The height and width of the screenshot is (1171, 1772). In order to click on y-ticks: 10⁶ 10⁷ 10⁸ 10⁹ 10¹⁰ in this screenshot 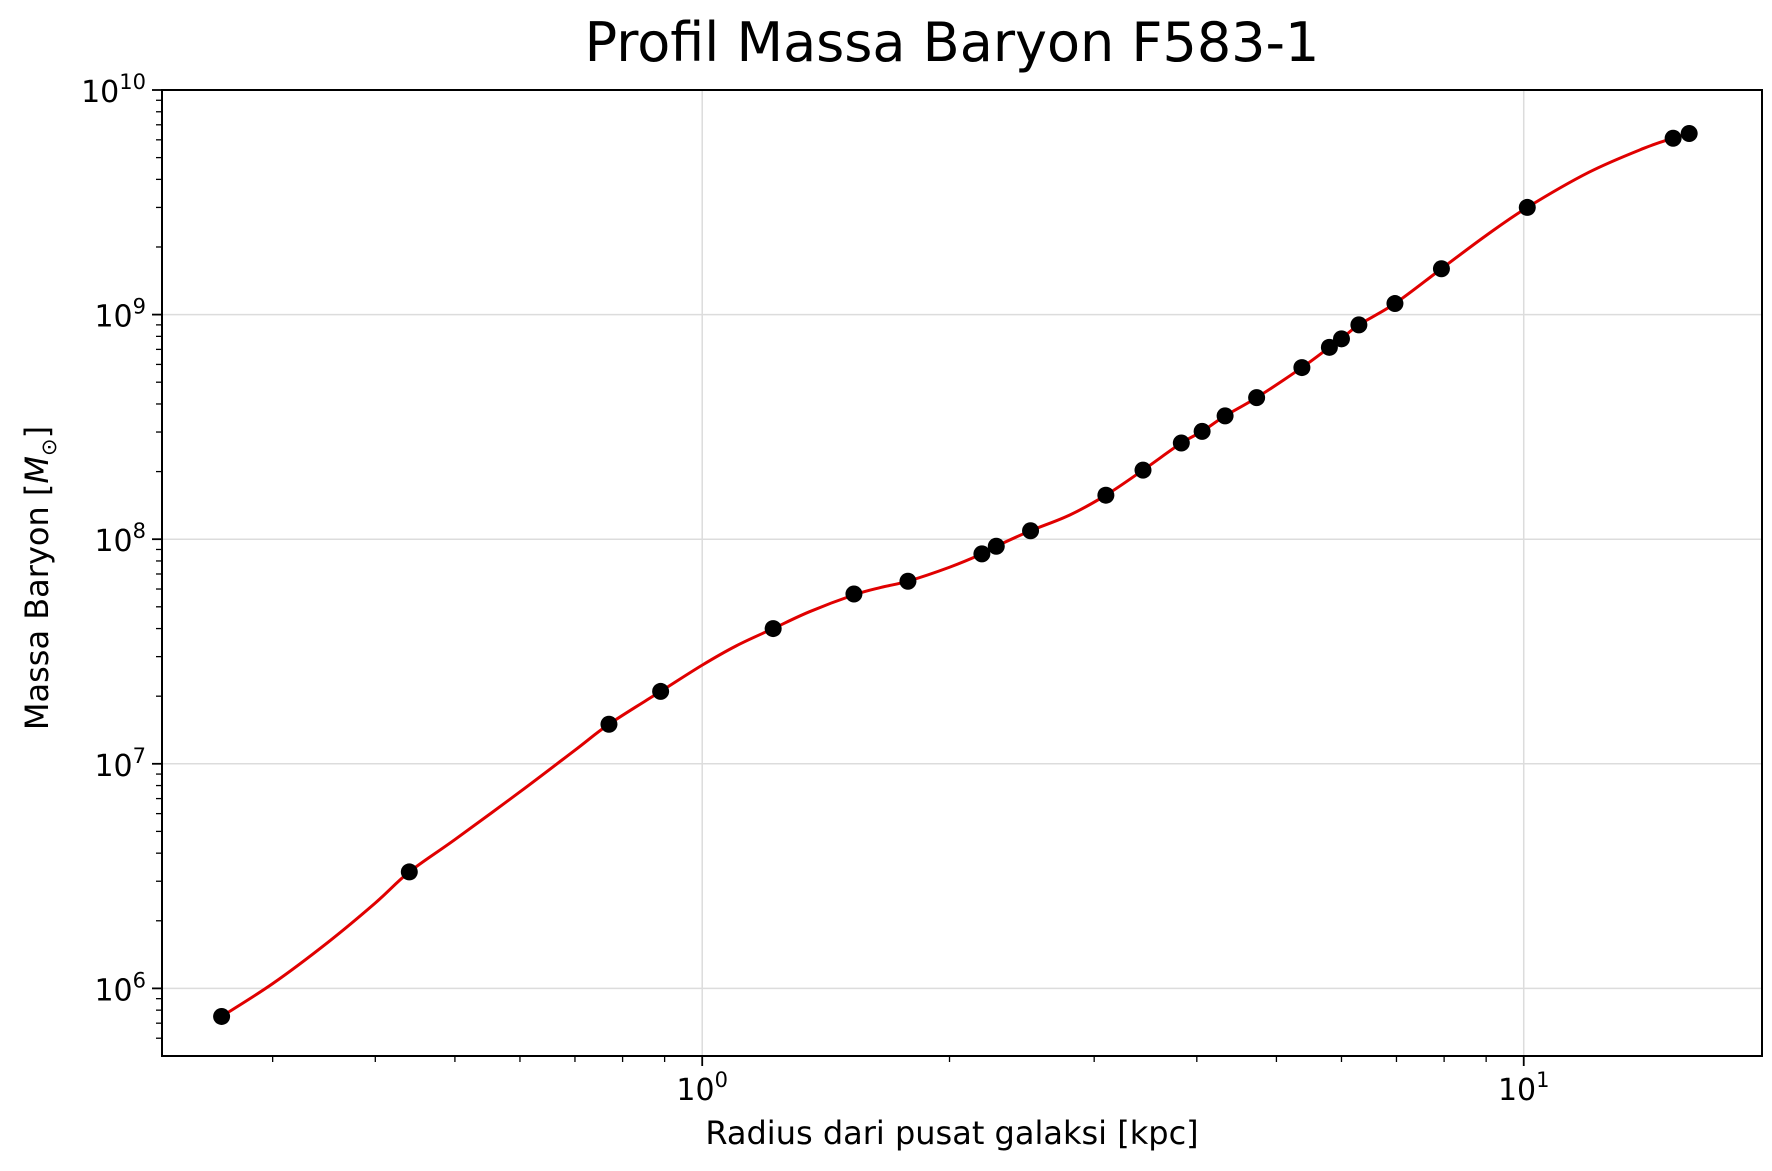, I will do `click(121, 539)`.